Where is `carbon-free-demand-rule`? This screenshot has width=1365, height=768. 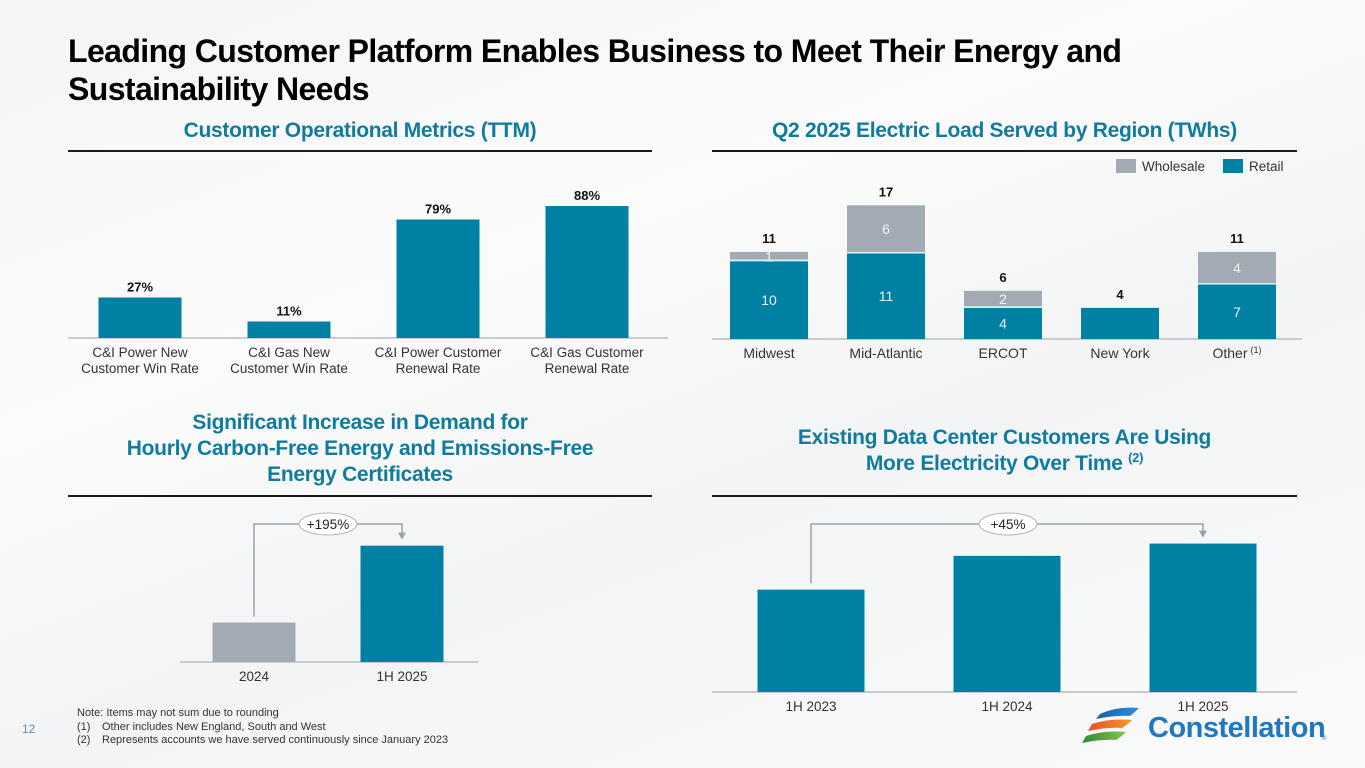
carbon-free-demand-rule is located at coordinates (360, 496).